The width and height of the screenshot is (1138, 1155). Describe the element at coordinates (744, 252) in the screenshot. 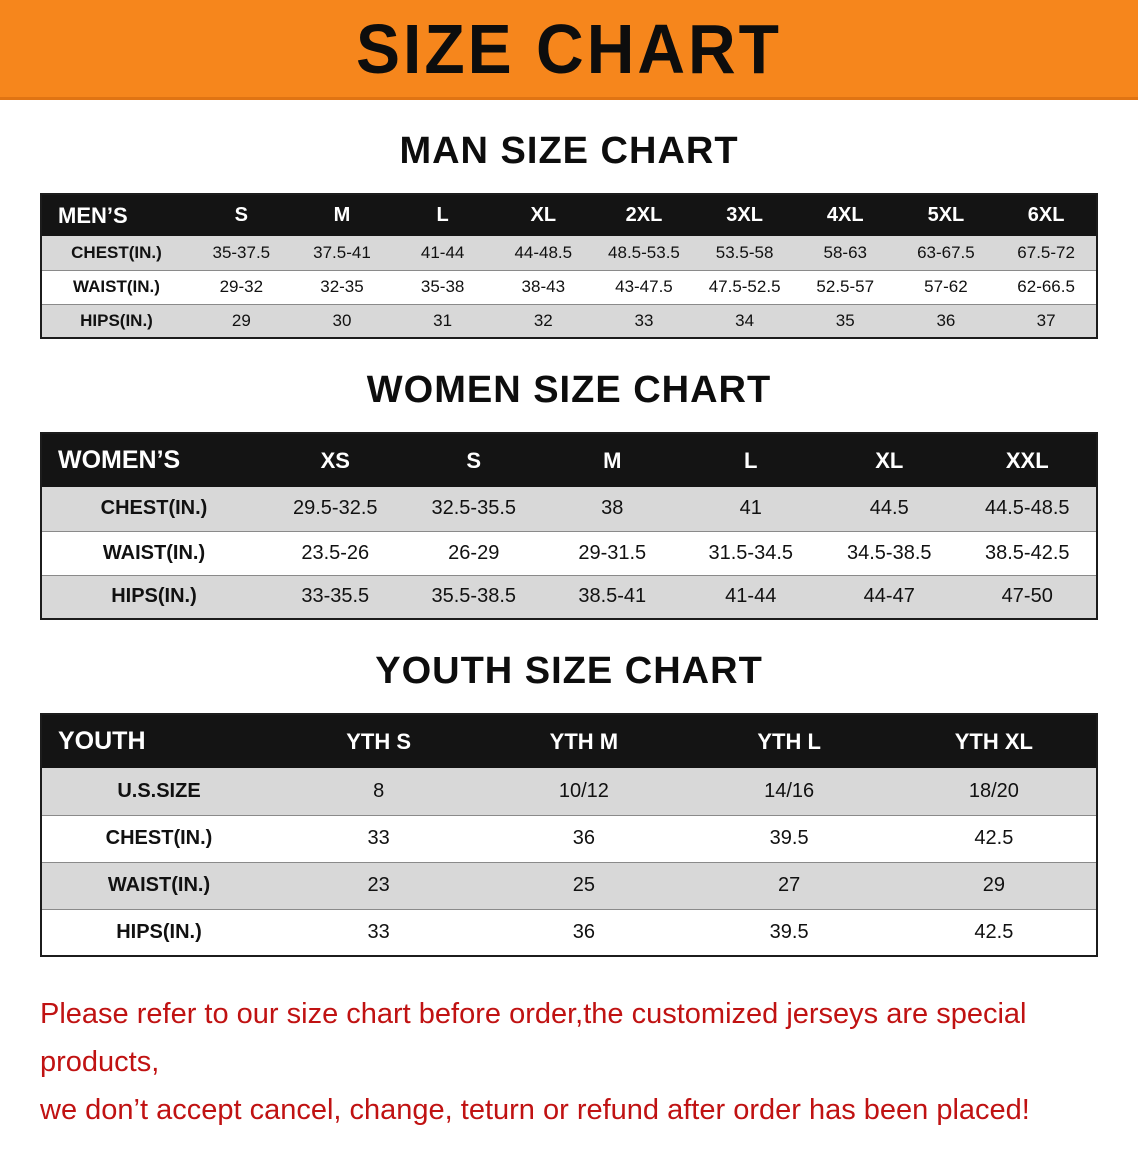

I see `measurement-value-cell: 53.5-58` at that location.